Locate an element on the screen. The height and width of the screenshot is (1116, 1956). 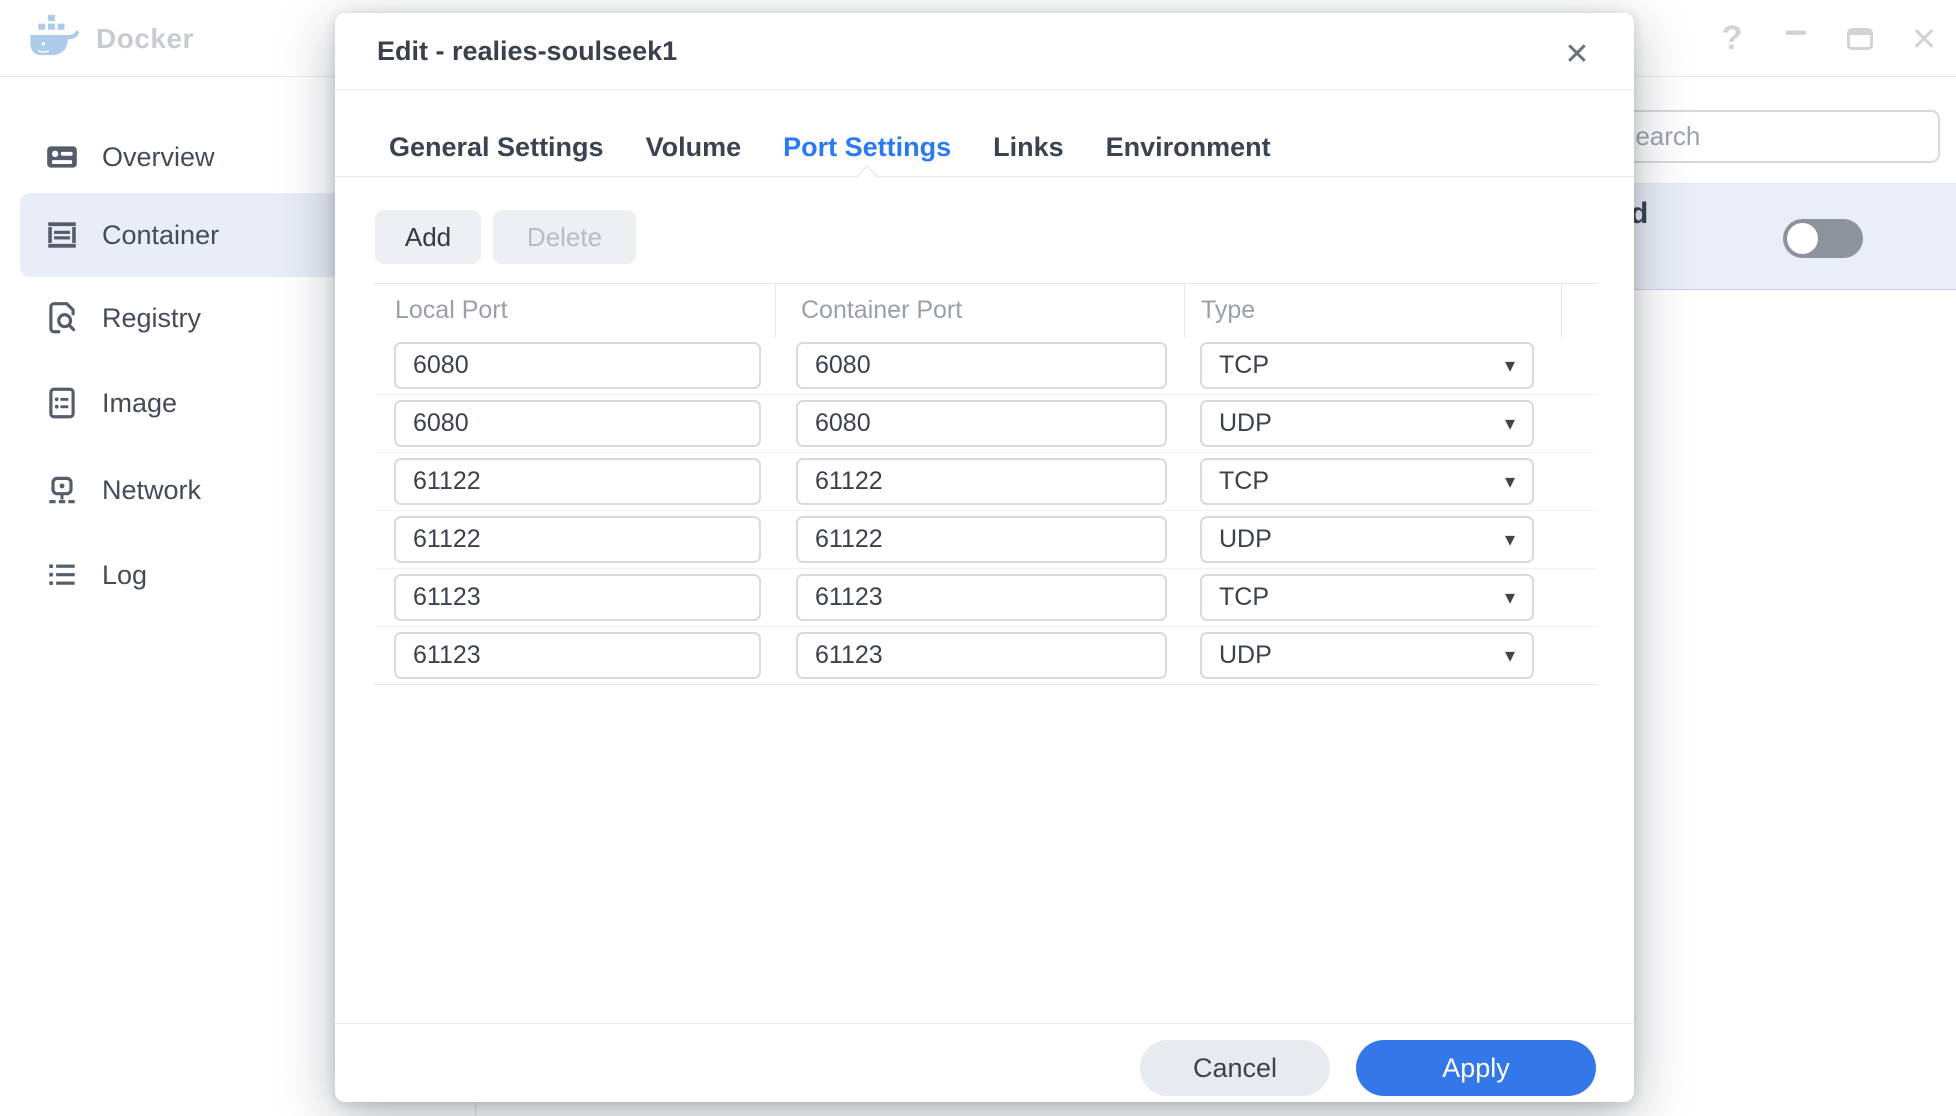
cancel-button: Cancel is located at coordinates (1235, 1068).